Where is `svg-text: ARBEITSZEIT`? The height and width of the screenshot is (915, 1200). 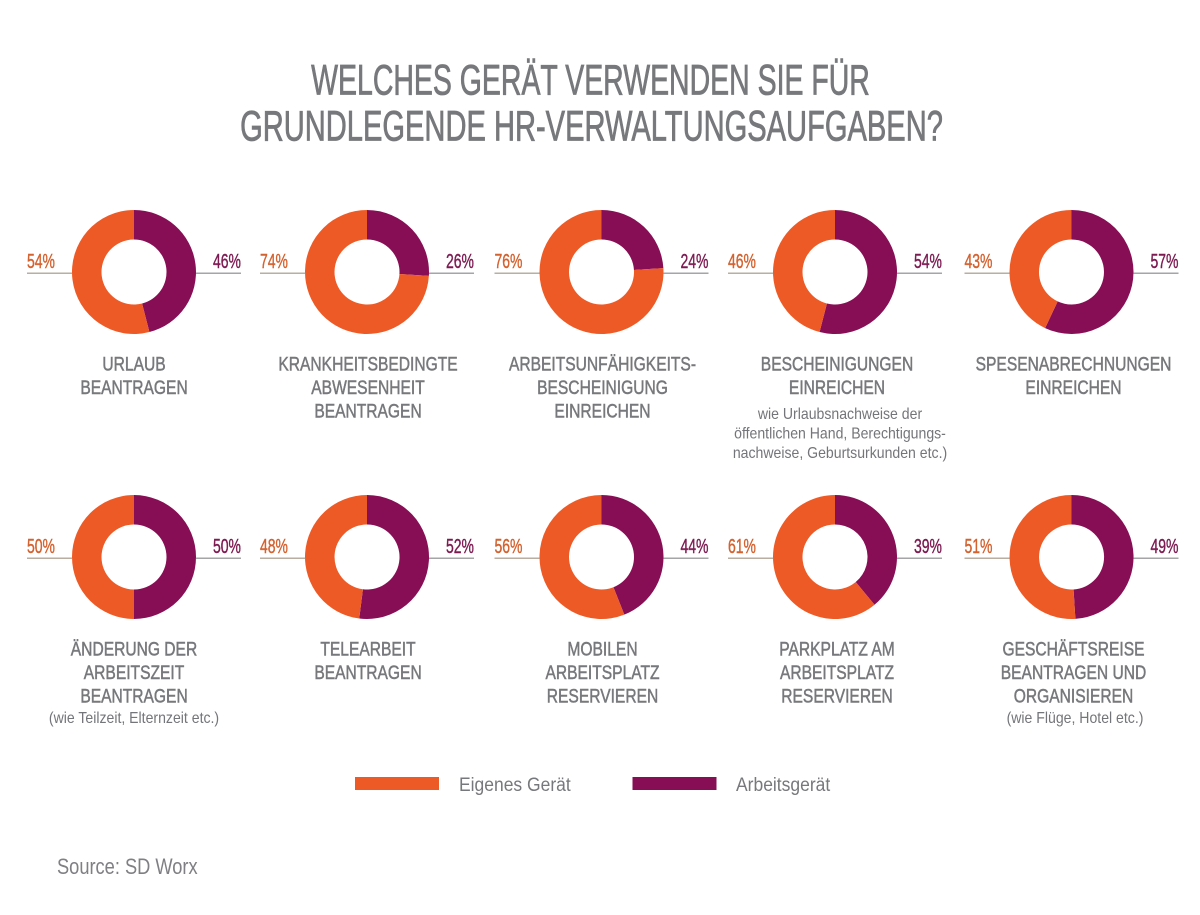 svg-text: ARBEITSZEIT is located at coordinates (134, 672).